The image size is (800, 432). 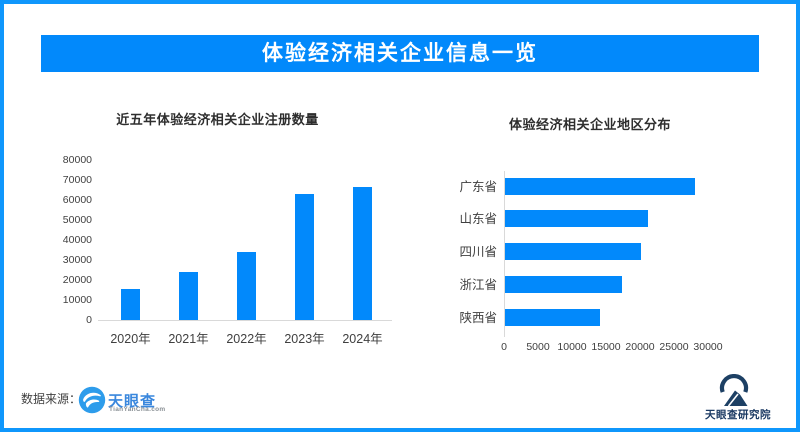 What do you see at coordinates (674, 347) in the screenshot?
I see `x-tick-label: 25000` at bounding box center [674, 347].